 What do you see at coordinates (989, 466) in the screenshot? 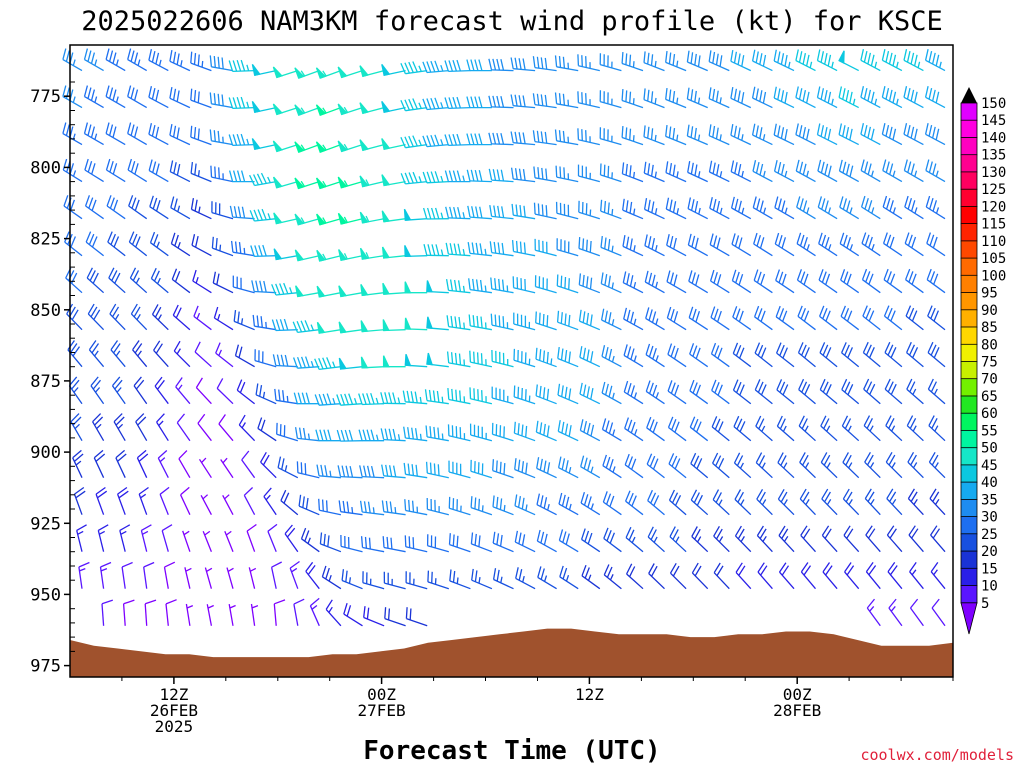
I see `colorbar-label: 45` at bounding box center [989, 466].